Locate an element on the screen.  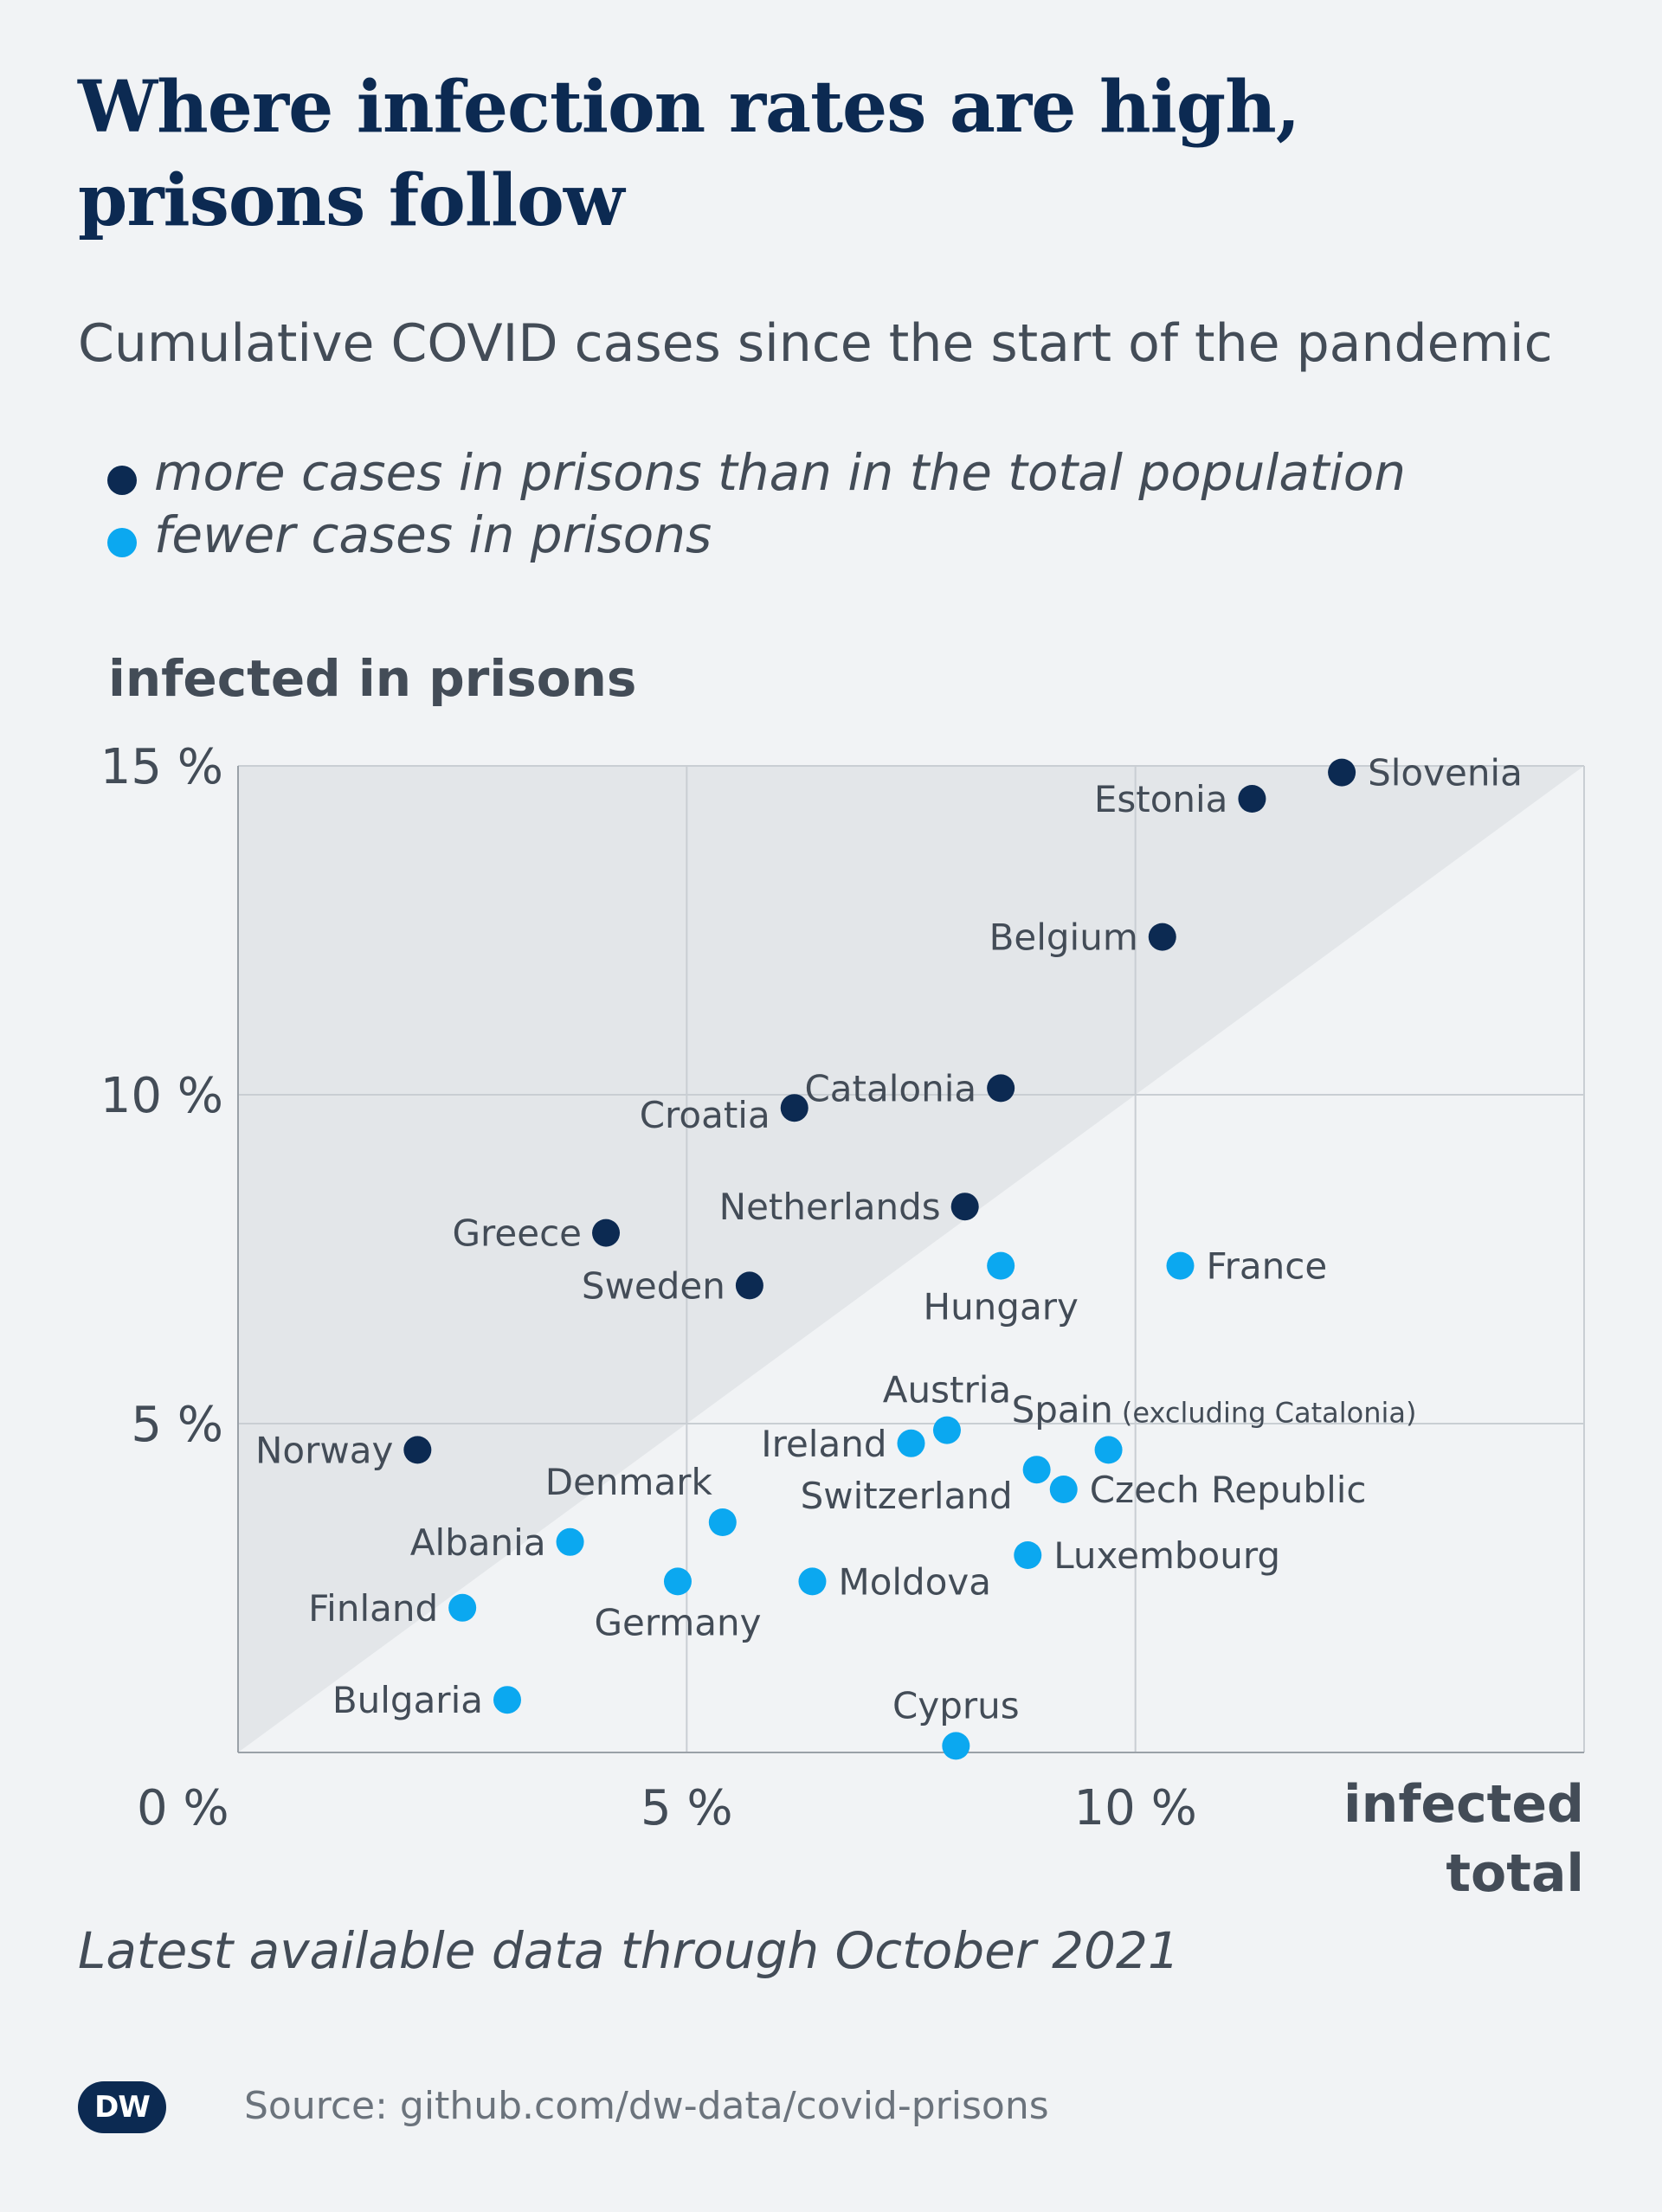
x-axis-title-line: total is located at coordinates (1515, 1873).